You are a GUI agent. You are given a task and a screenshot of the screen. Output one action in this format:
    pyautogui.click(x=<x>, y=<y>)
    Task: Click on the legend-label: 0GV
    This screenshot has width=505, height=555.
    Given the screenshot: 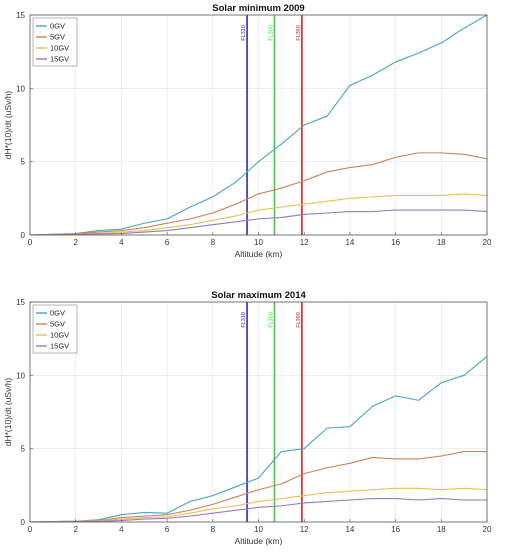 What is the action you would take?
    pyautogui.click(x=57, y=313)
    